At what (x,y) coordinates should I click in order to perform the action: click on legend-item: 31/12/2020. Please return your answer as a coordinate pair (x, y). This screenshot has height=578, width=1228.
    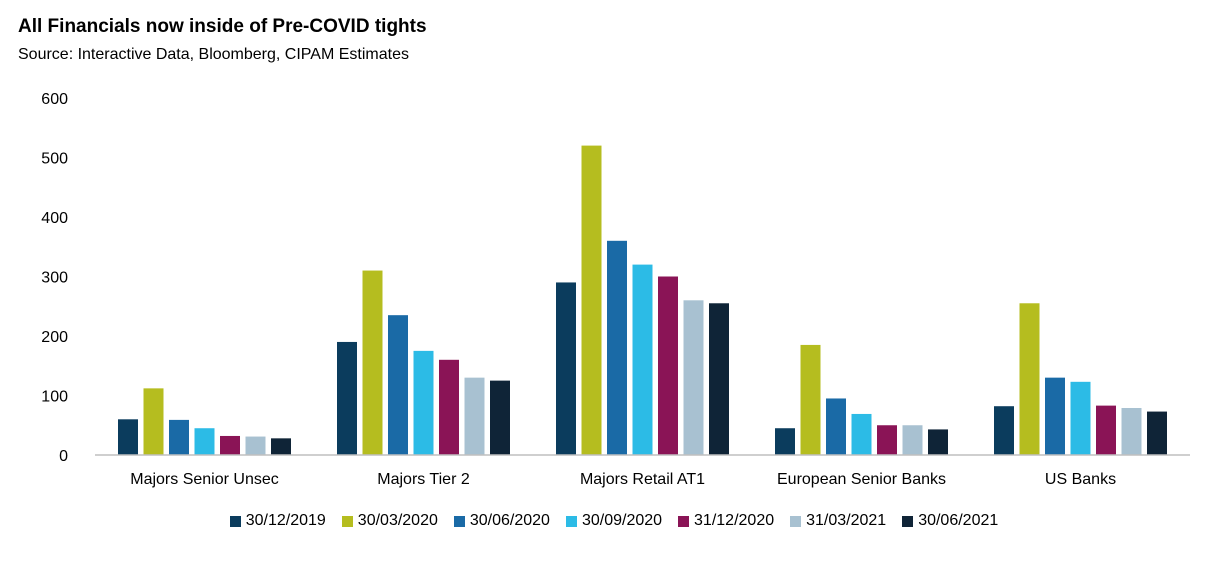
    Looking at the image, I should click on (726, 521).